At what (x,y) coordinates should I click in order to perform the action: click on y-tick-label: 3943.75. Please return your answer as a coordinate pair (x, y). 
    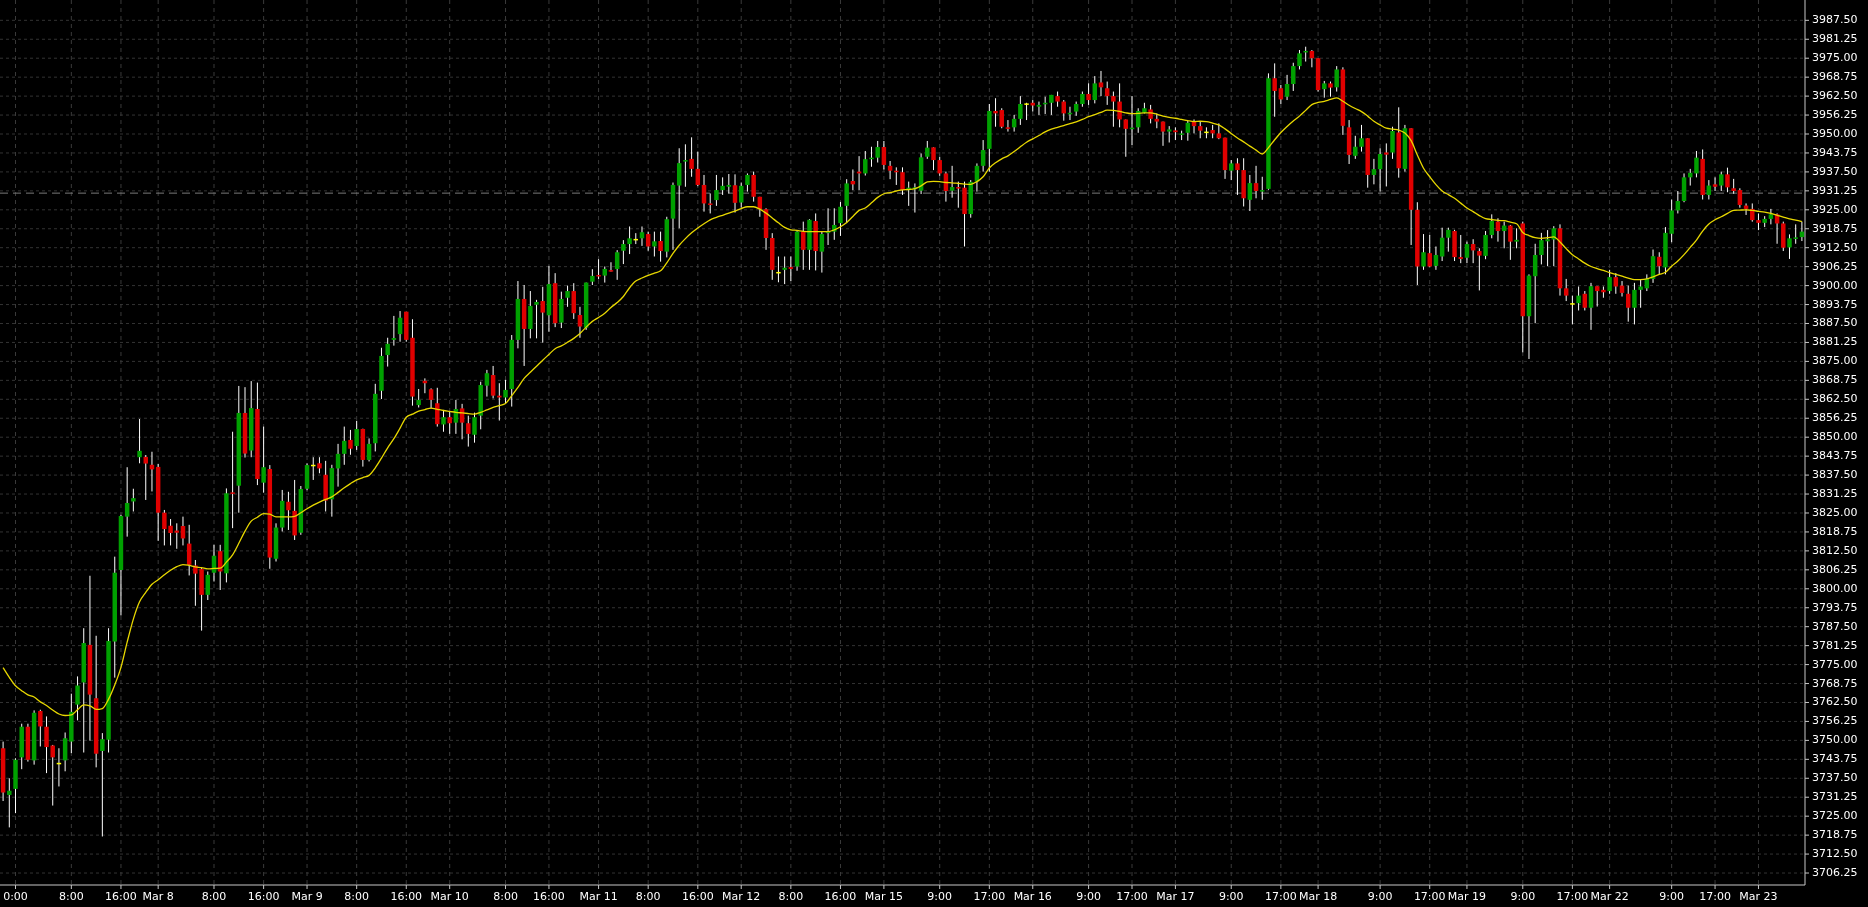
    Looking at the image, I should click on (1835, 152).